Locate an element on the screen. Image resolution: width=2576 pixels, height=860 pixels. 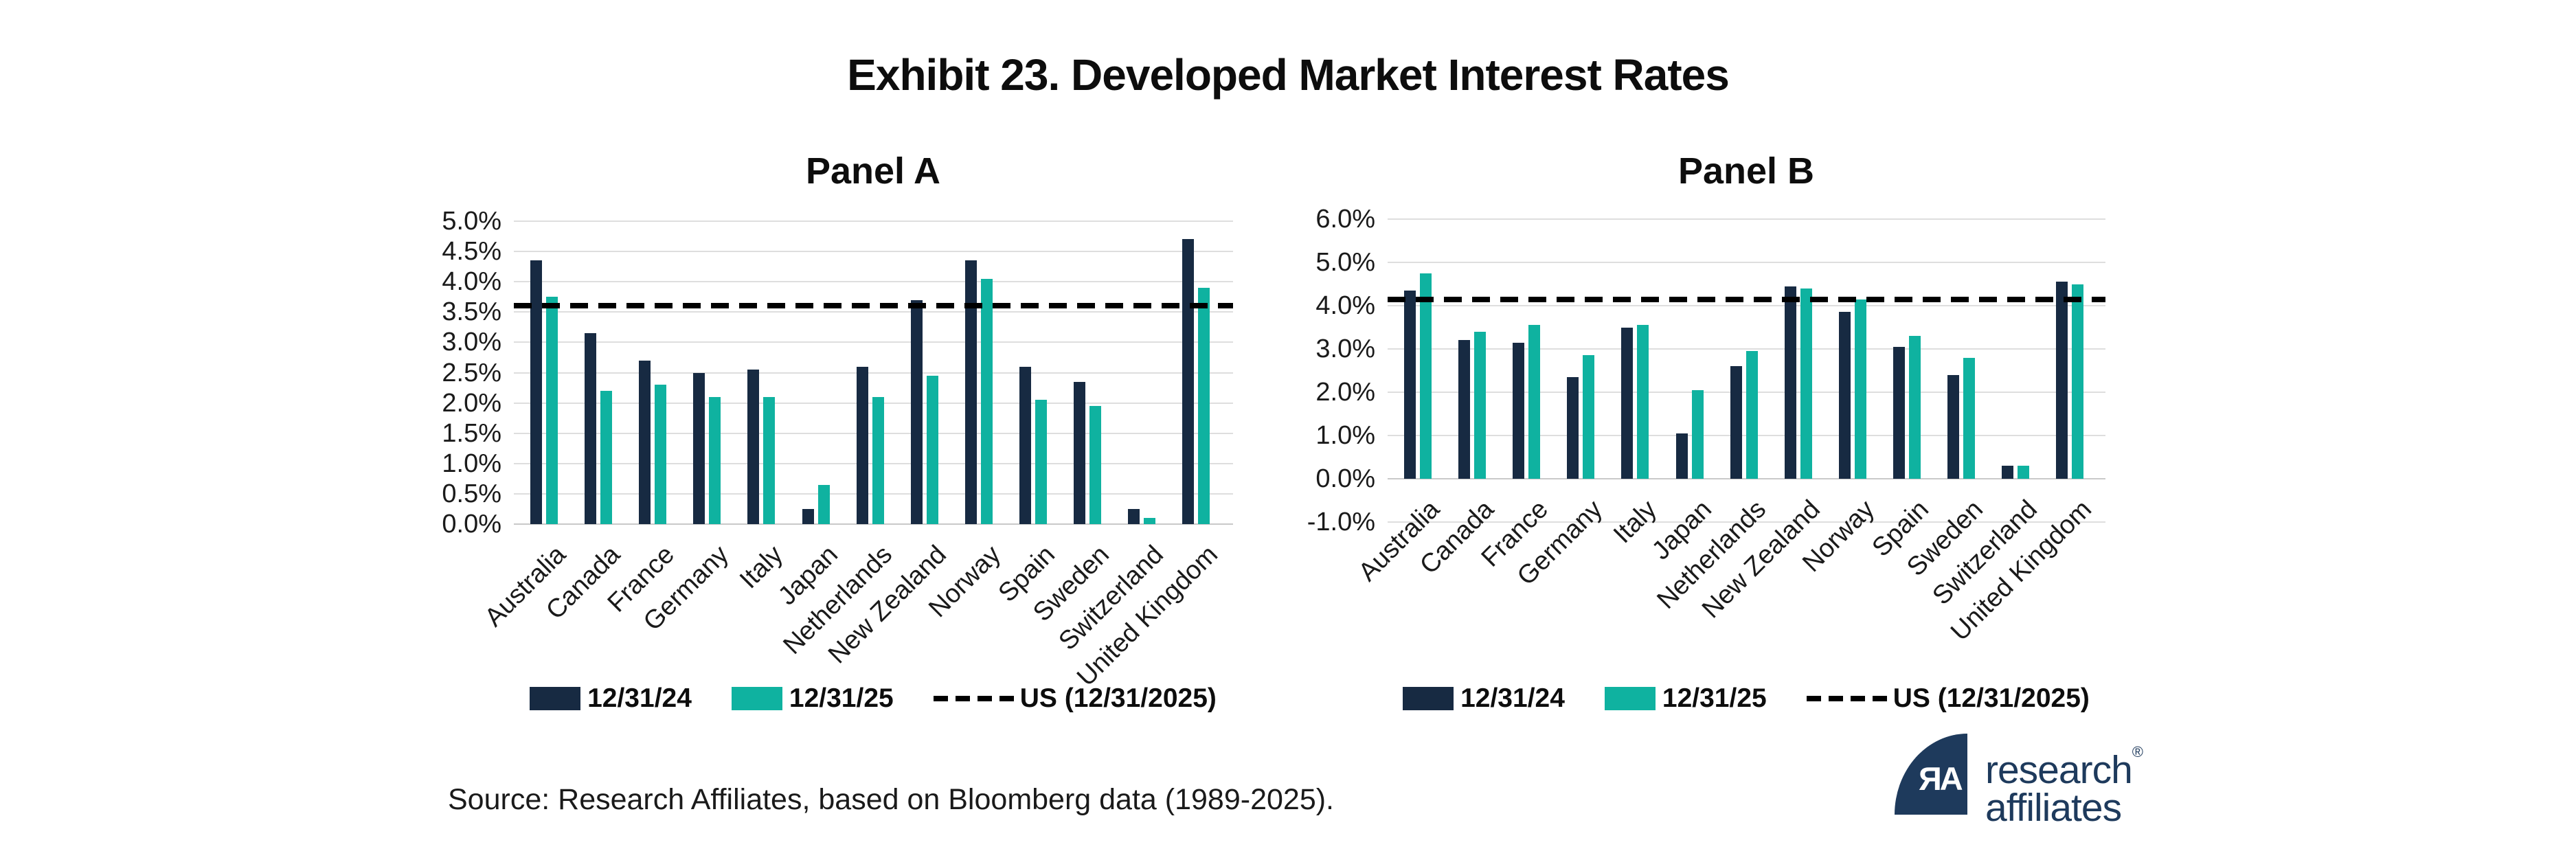
y-axis-tick-label: 4.0% is located at coordinates (471, 282).